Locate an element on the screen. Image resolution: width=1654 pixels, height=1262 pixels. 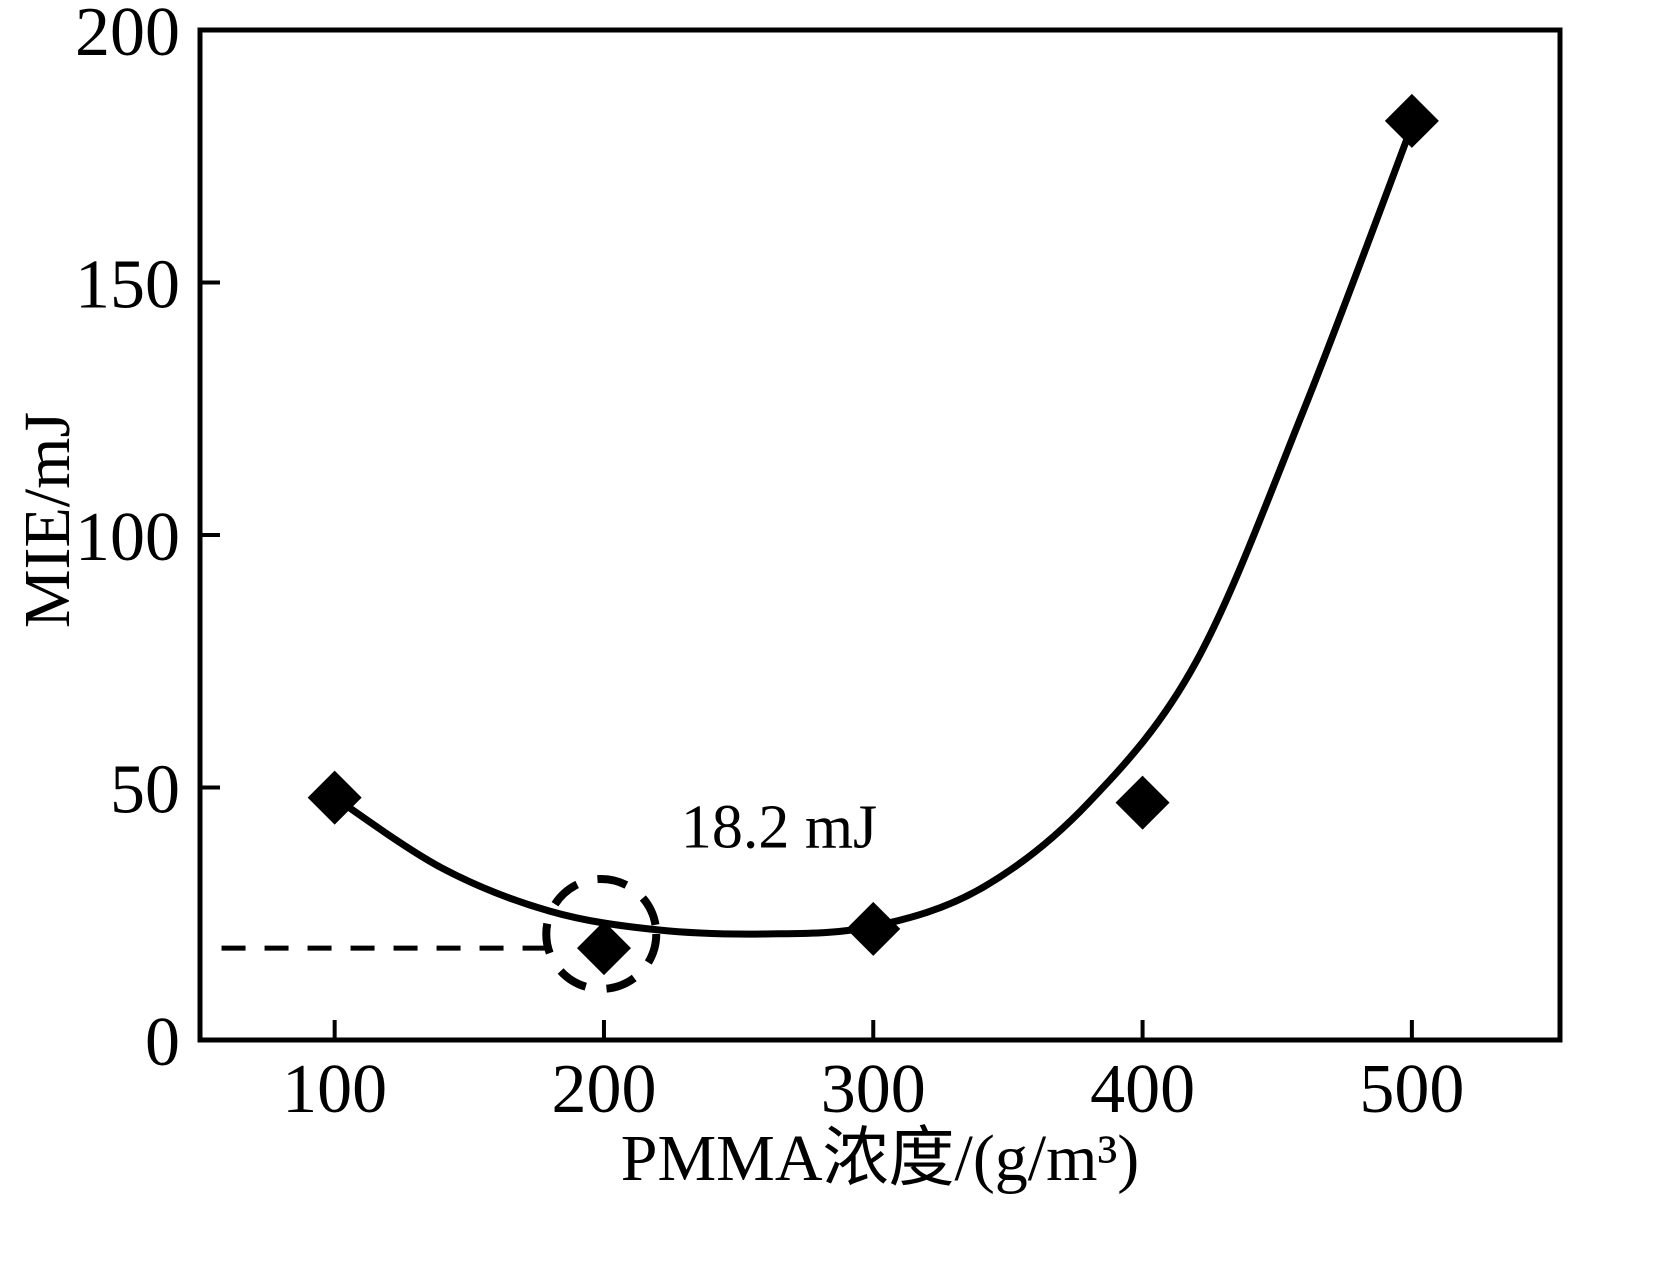
x-tick-label: 100 is located at coordinates (334, 1089).